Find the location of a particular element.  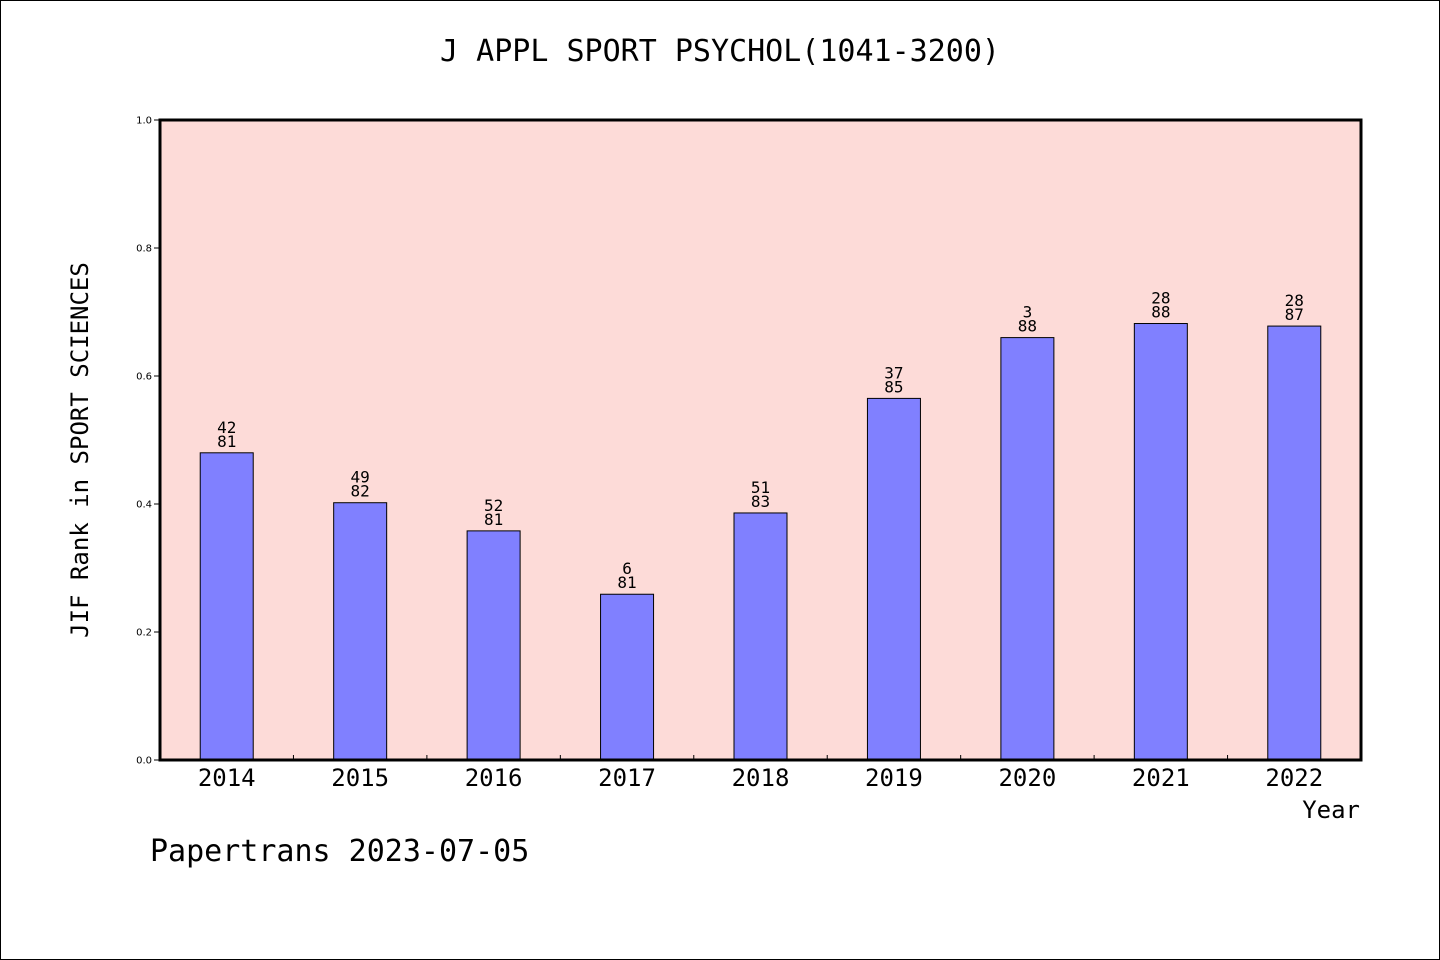

x-tick-label: 2020 is located at coordinates (1027, 778).